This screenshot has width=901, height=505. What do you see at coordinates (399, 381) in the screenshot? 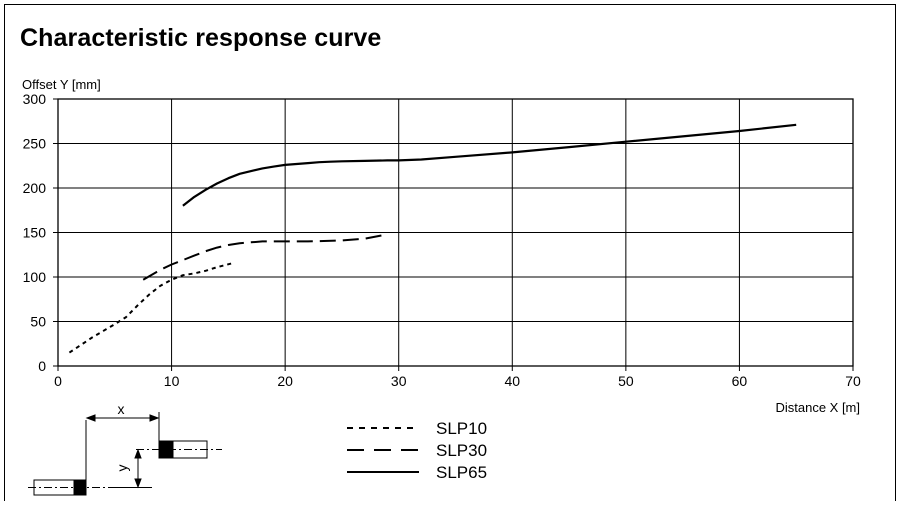
I see `x-tick-label: 30` at bounding box center [399, 381].